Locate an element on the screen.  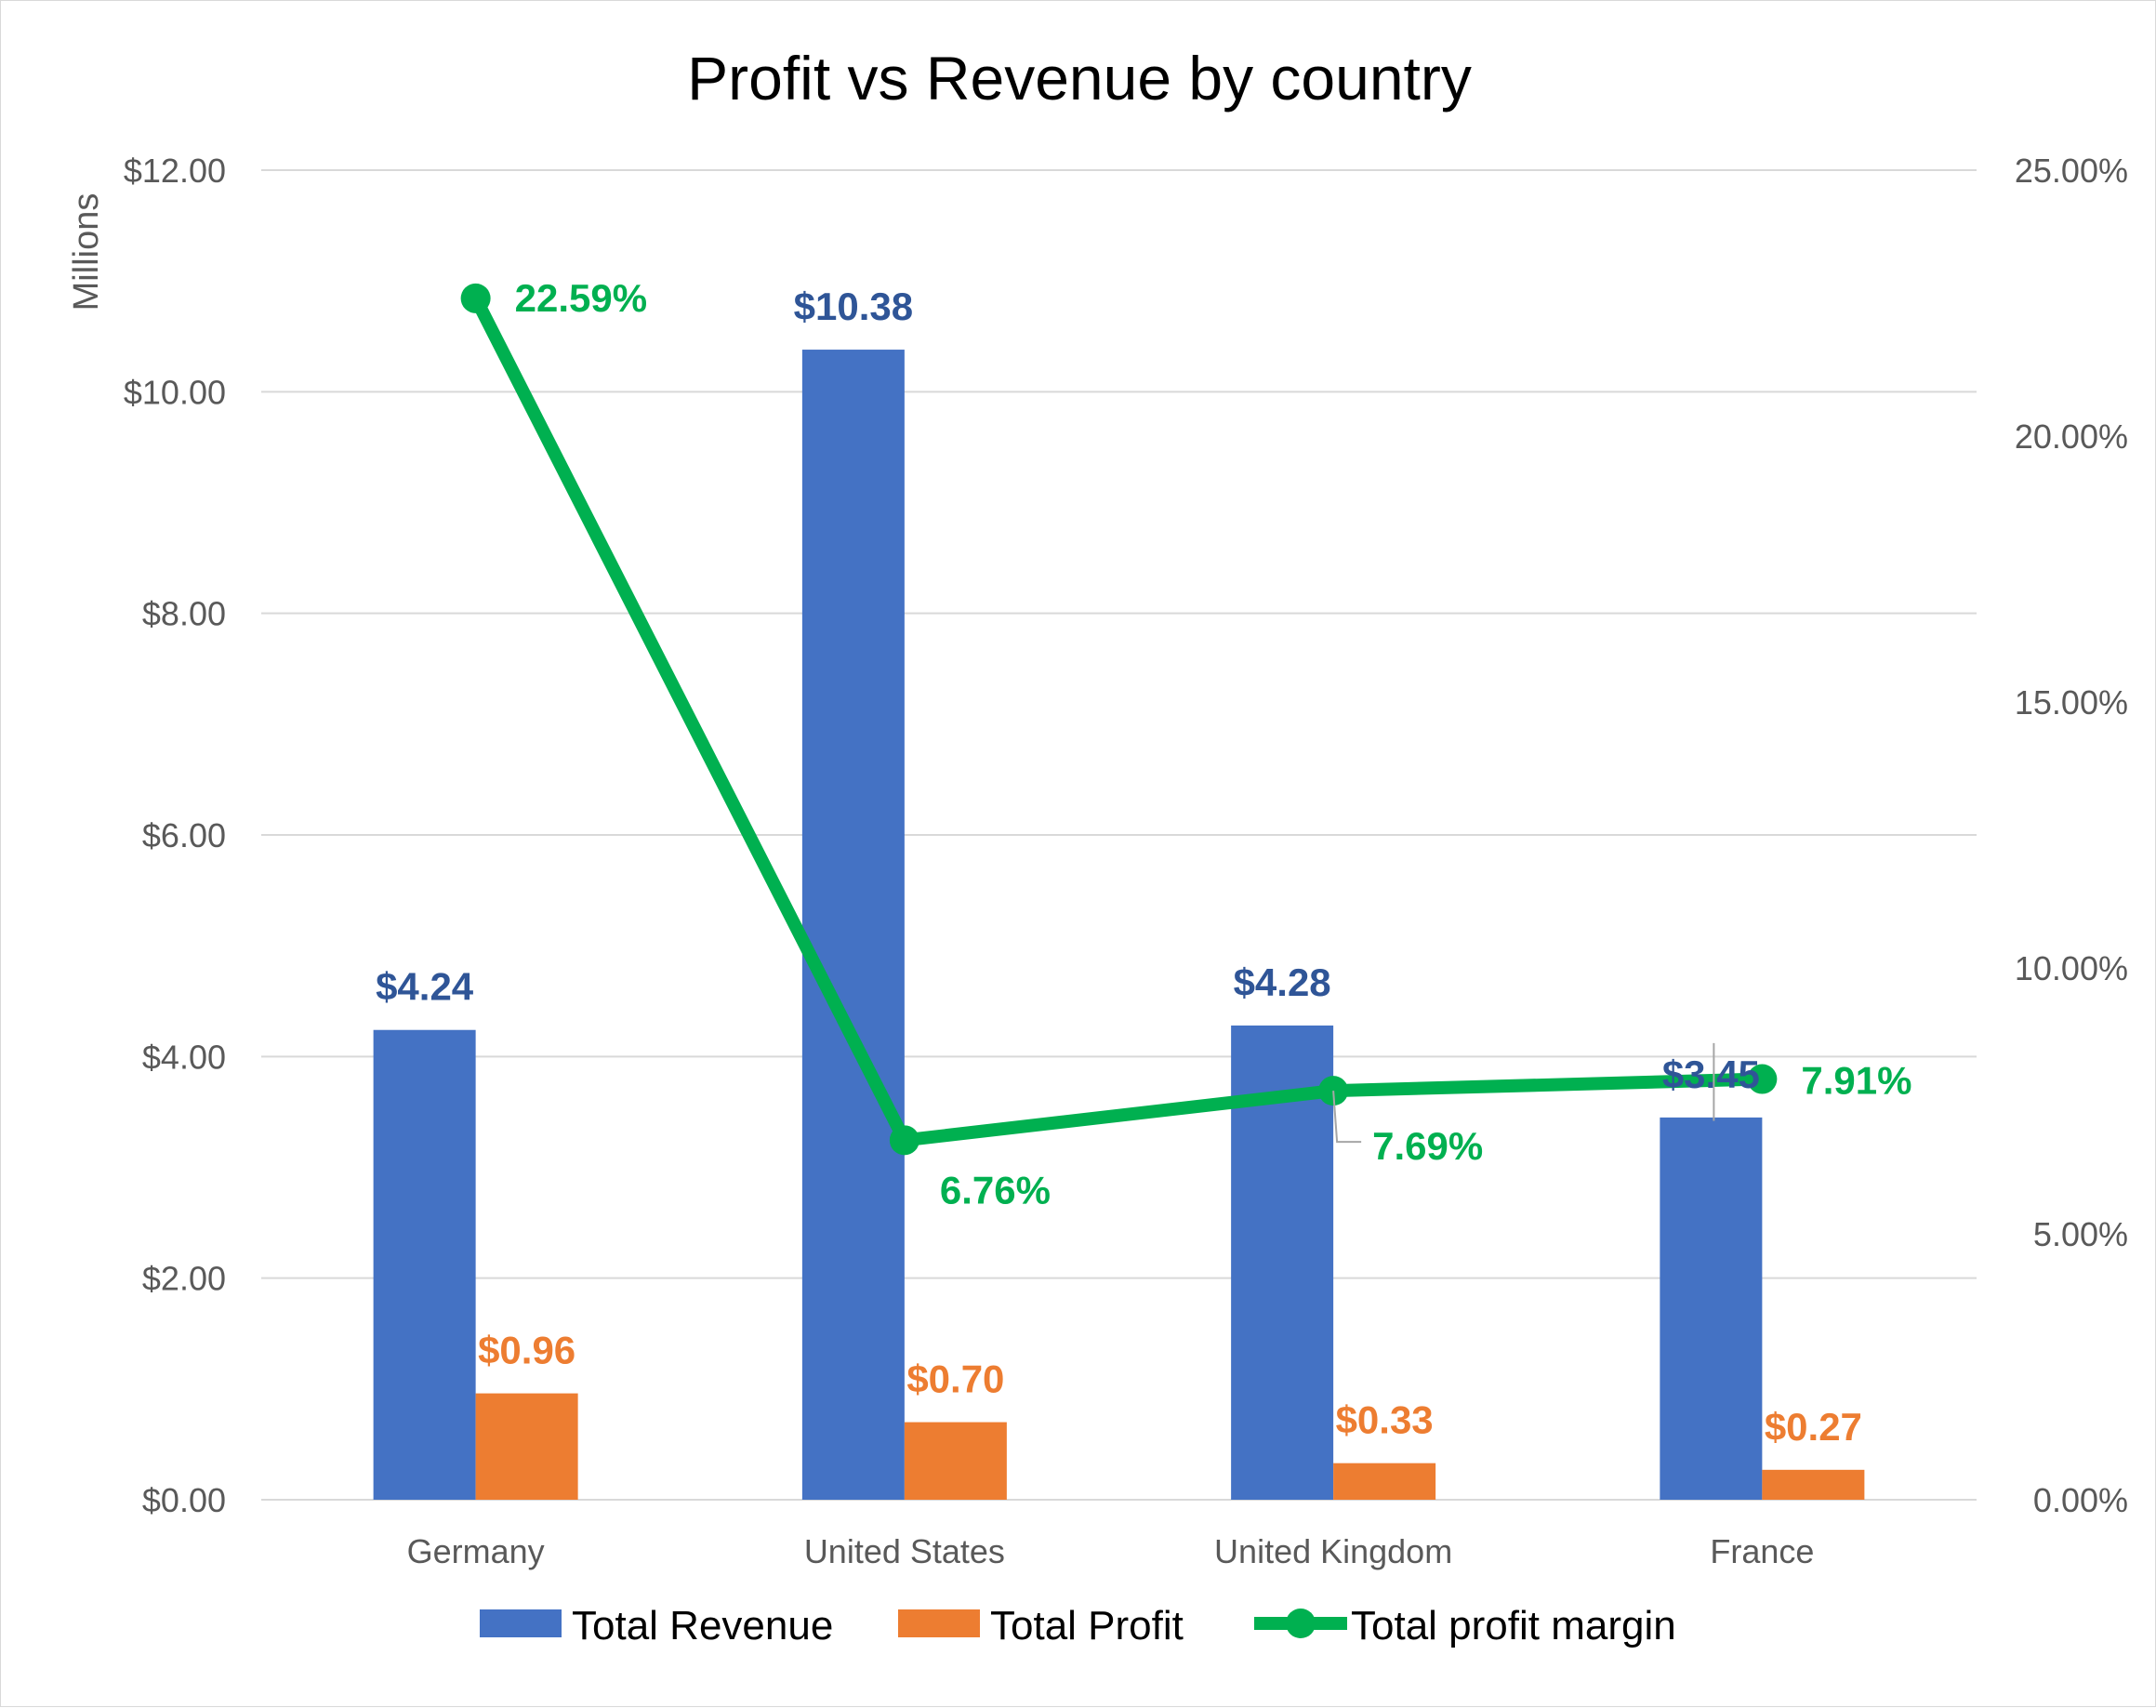
profit-data-label: $0.96 is located at coordinates (526, 1350).